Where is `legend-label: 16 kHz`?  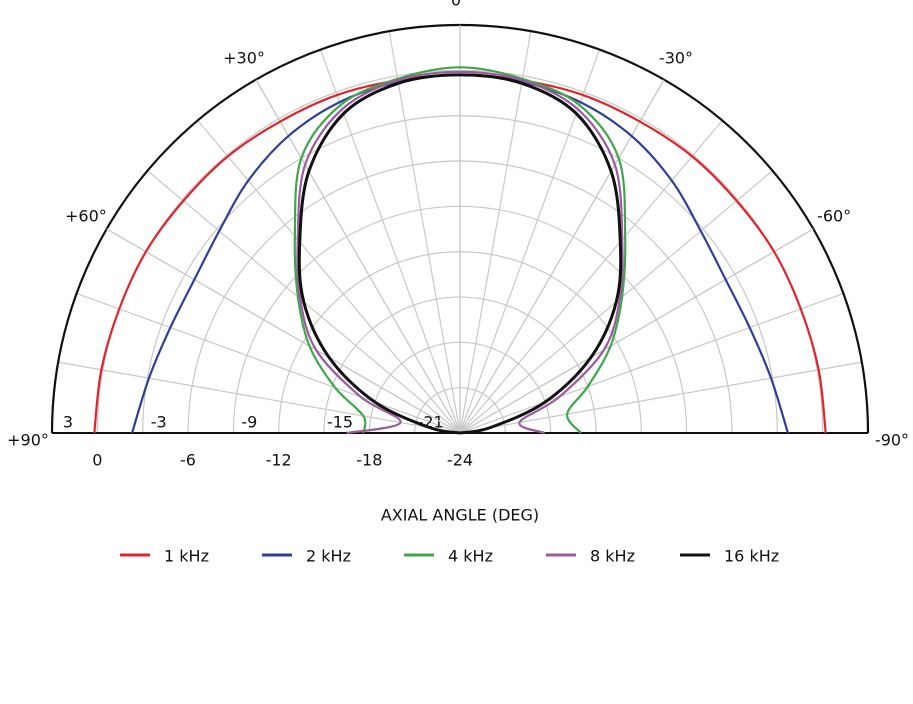 legend-label: 16 kHz is located at coordinates (751, 556).